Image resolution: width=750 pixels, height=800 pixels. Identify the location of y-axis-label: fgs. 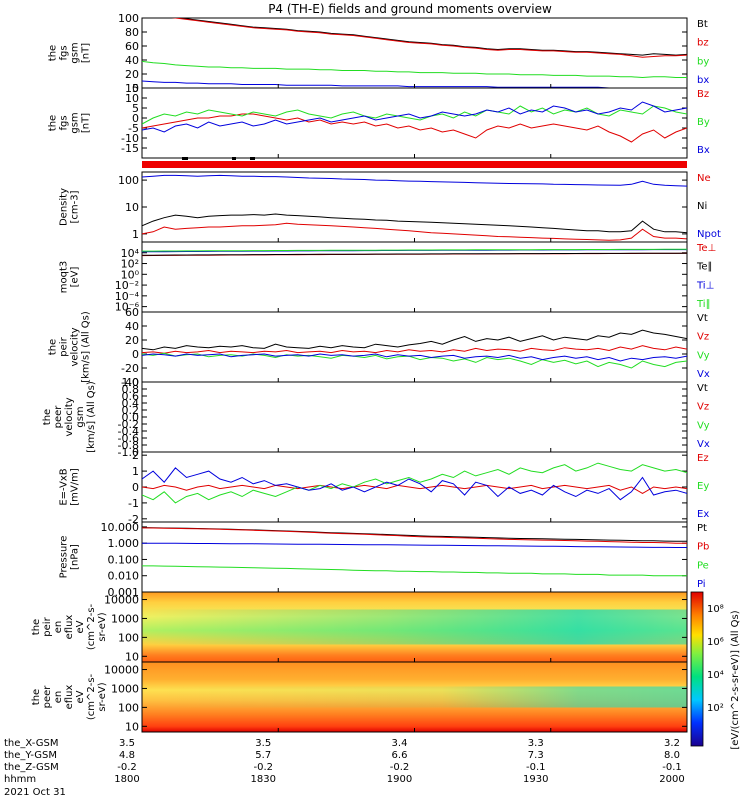
(64, 52).